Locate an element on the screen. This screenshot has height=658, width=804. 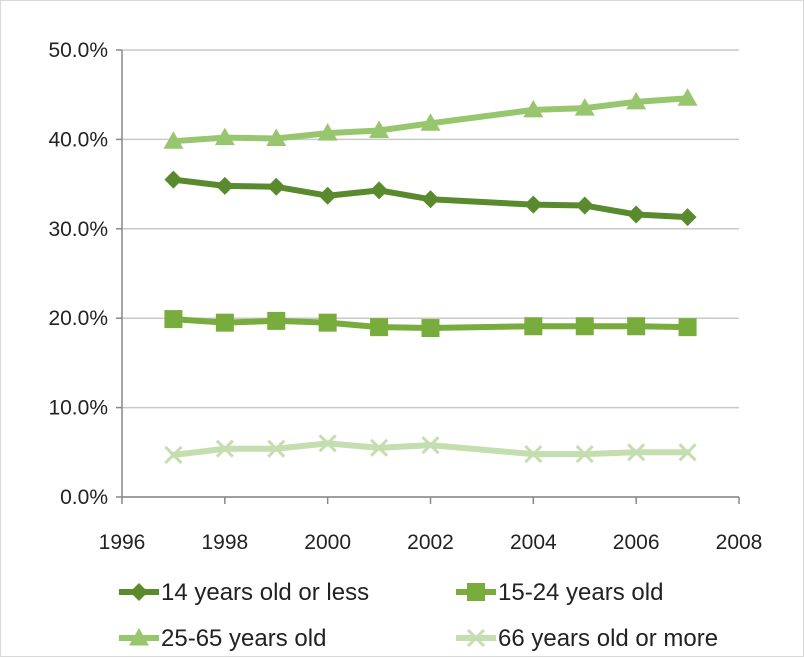
x-tick-label: 2006 is located at coordinates (636, 542).